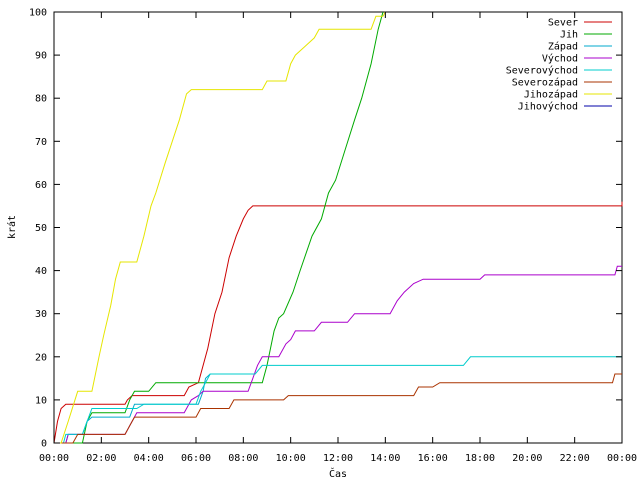 Image resolution: width=640 pixels, height=480 pixels. Describe the element at coordinates (41, 56) in the screenshot. I see `y-tick-label: 90` at that location.